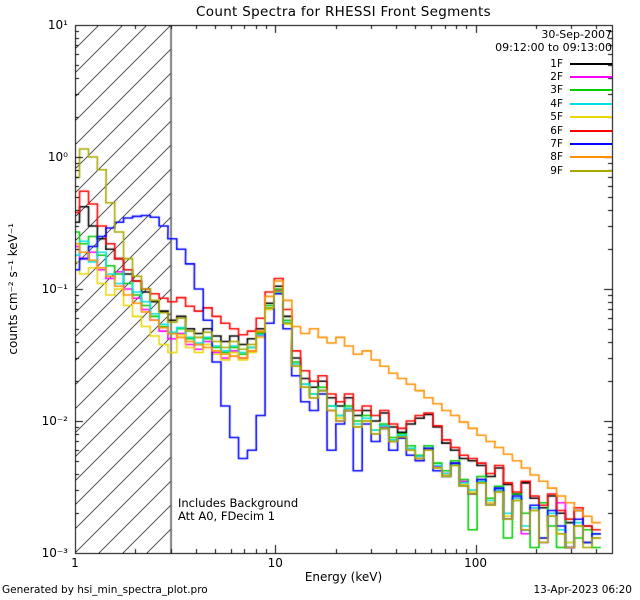 Image resolution: width=640 pixels, height=600 pixels. Describe the element at coordinates (238, 503) in the screenshot. I see `background-annotation: Includes Background` at that location.